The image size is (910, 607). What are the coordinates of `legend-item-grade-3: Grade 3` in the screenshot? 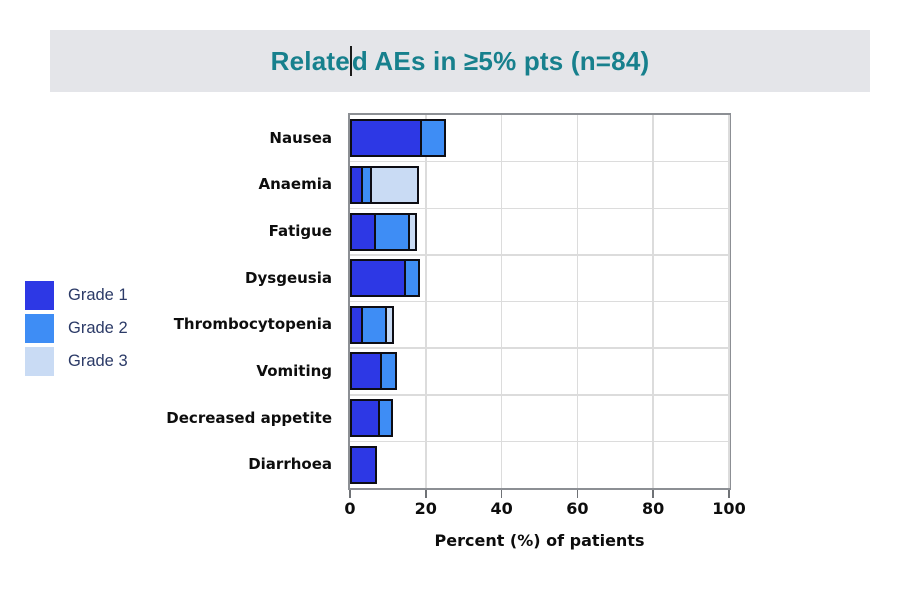 It's located at (76, 361).